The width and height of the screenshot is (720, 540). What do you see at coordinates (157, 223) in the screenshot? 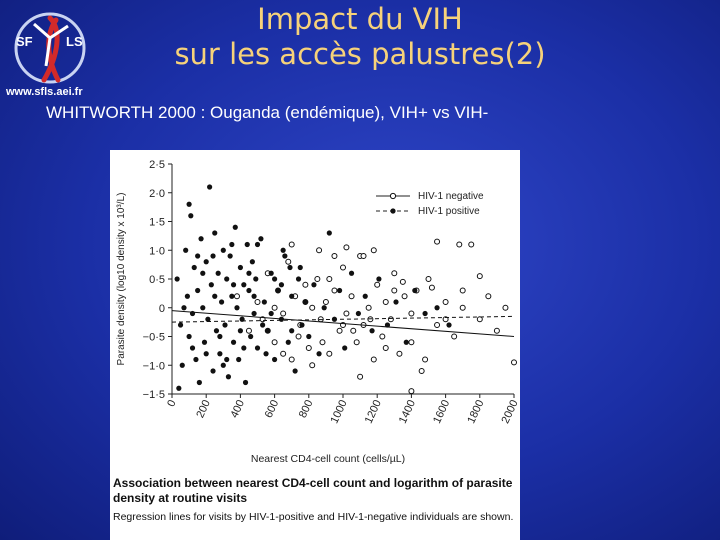
I see `y-tick-label: 1·5` at bounding box center [157, 223].